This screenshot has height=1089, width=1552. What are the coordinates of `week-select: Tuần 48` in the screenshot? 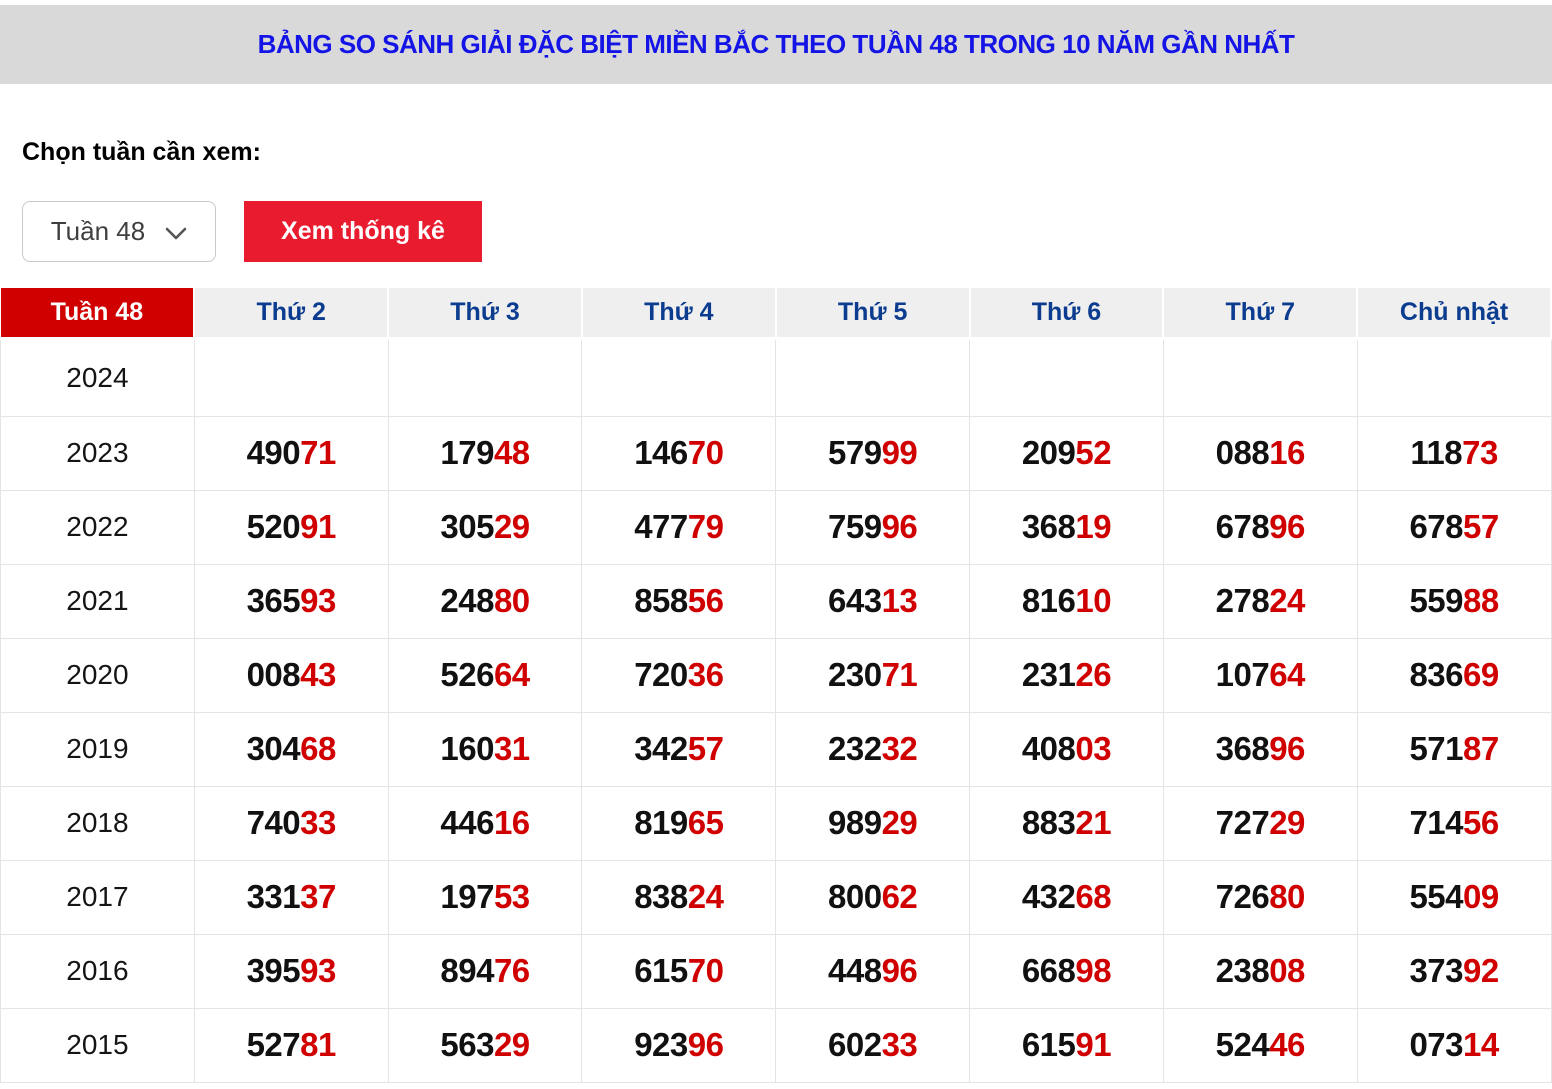 It's located at (119, 231).